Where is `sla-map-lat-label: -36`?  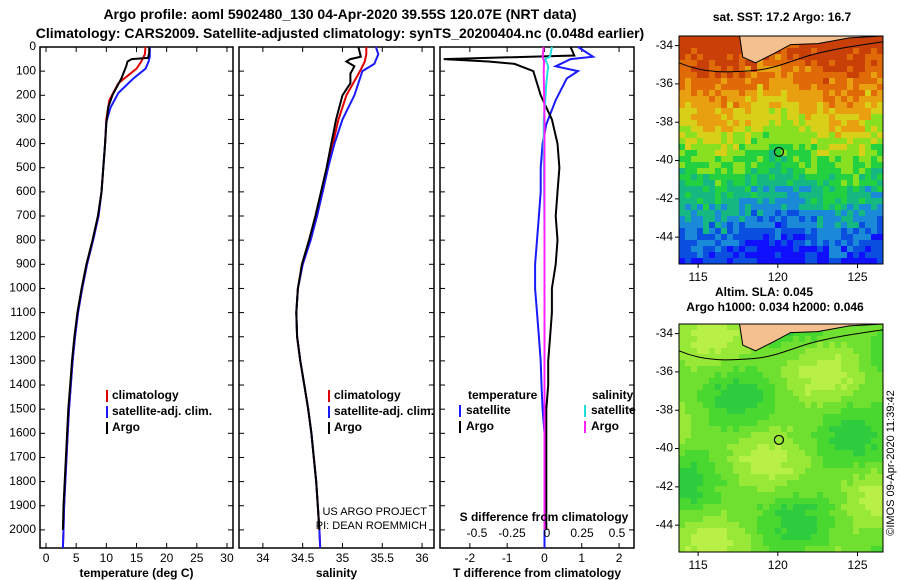 sla-map-lat-label: -36 is located at coordinates (665, 371).